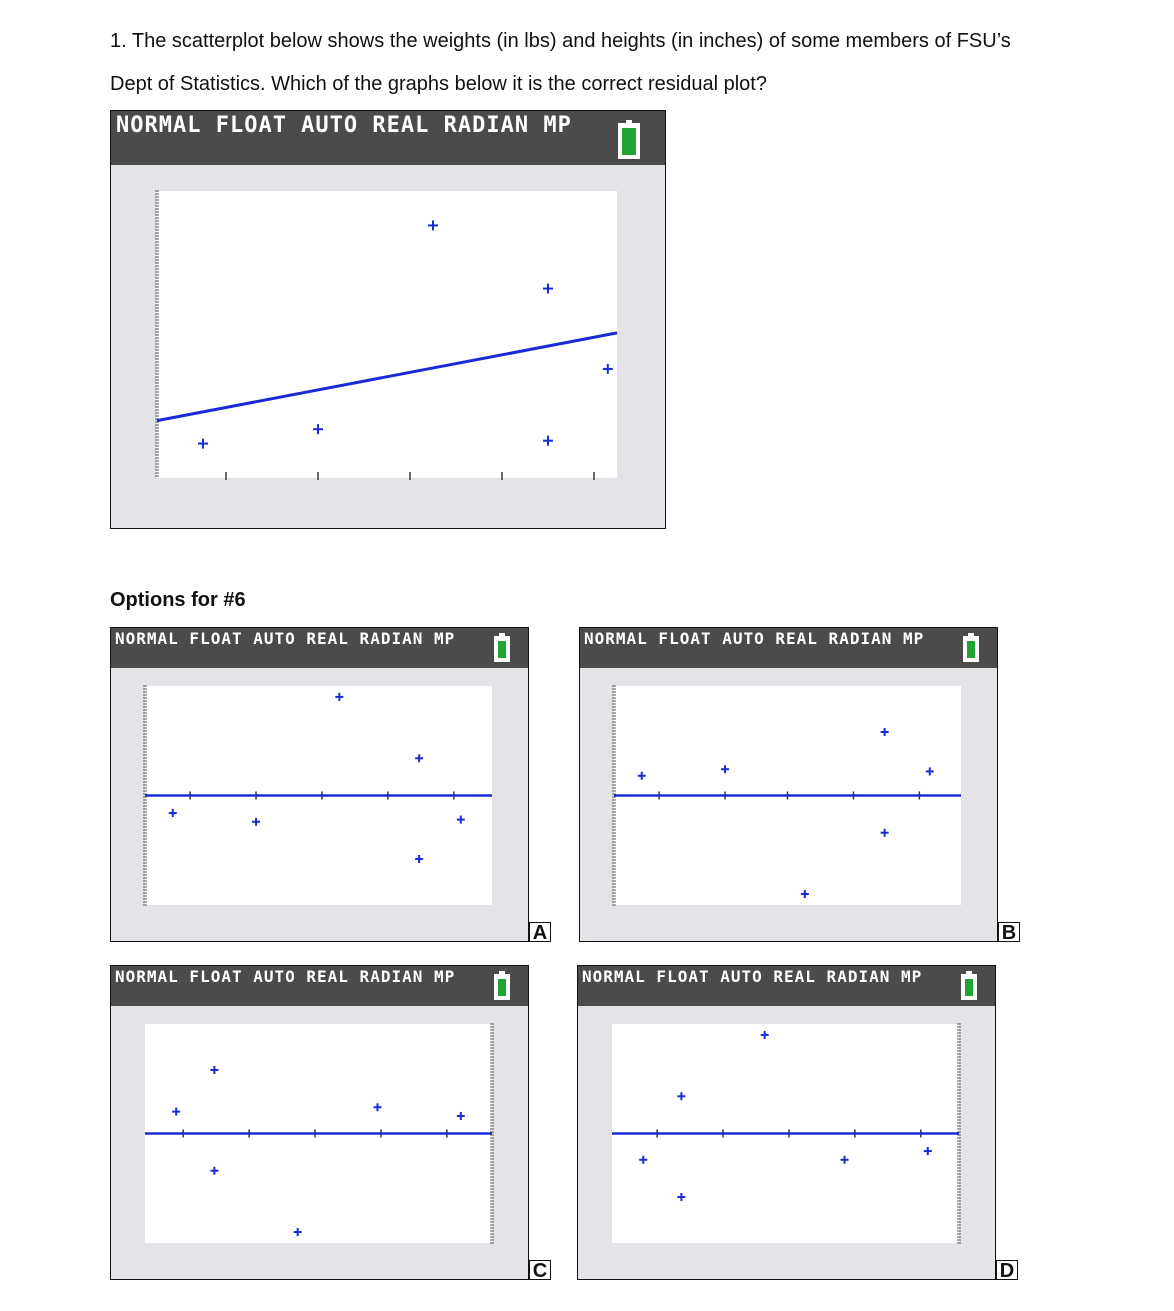  Describe the element at coordinates (540, 1270) in the screenshot. I see `option-label-c: C` at that location.